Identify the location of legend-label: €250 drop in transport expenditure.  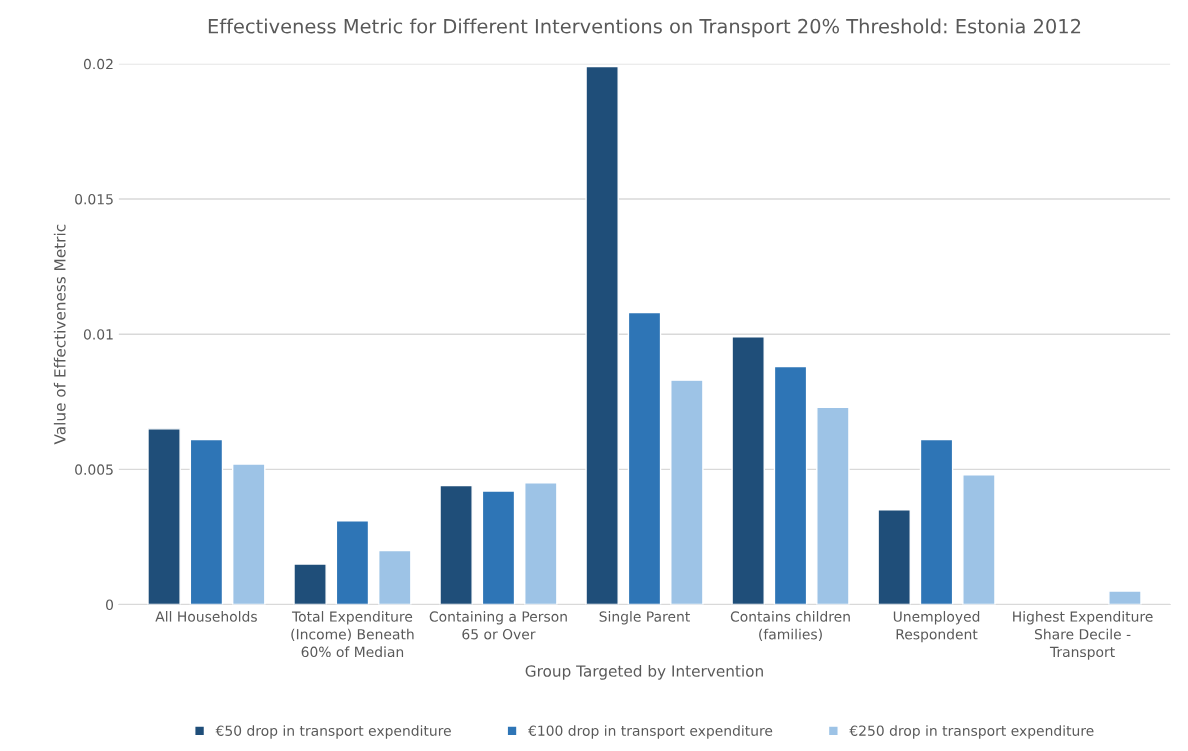
(971, 732).